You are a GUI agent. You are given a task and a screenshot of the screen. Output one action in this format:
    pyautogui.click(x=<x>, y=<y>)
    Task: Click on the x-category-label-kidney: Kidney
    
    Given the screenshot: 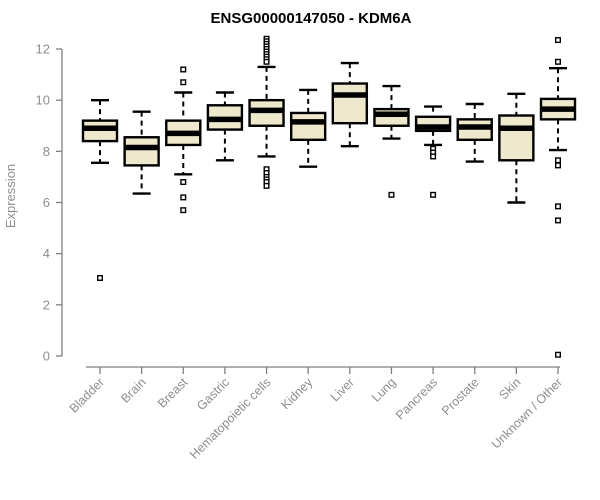 What is the action you would take?
    pyautogui.click(x=296, y=393)
    